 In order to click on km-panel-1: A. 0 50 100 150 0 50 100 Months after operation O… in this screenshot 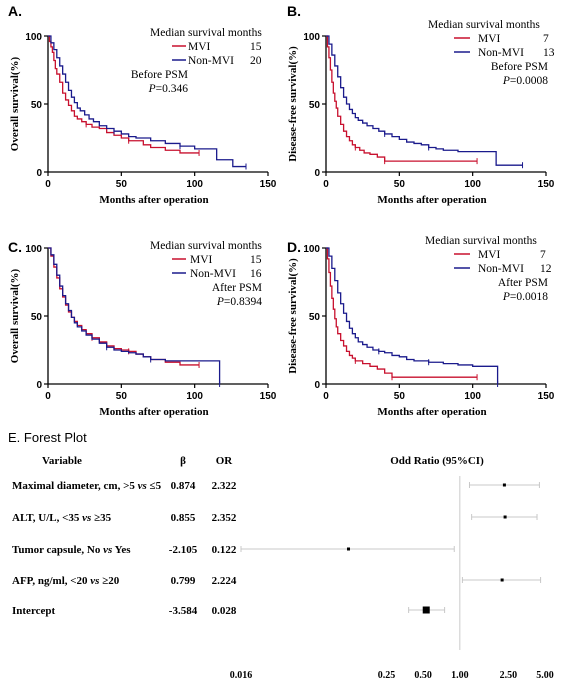, I will do `click(142, 104)`.